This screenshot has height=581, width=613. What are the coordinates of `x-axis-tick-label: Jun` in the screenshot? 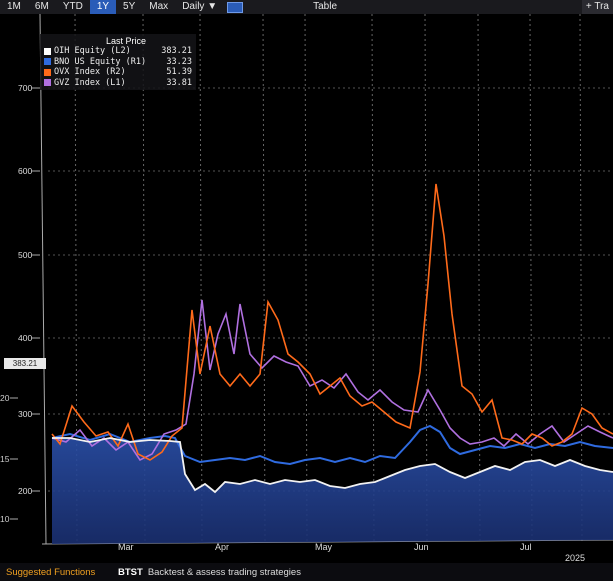 It's located at (421, 547).